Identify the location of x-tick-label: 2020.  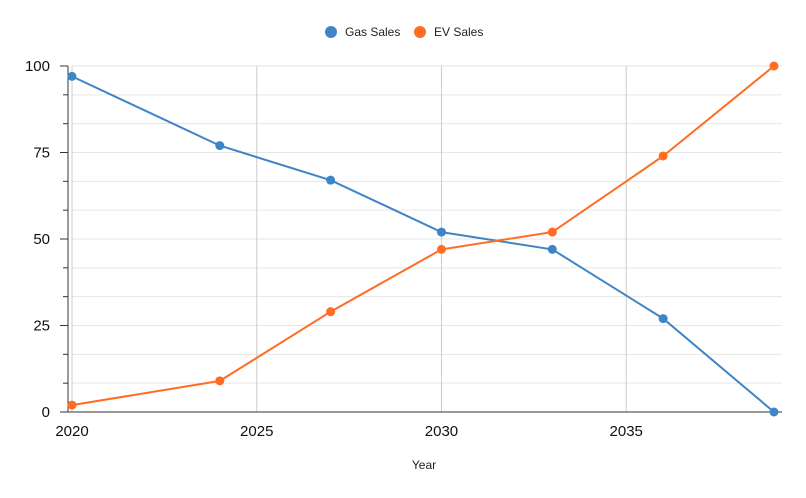
(71, 431).